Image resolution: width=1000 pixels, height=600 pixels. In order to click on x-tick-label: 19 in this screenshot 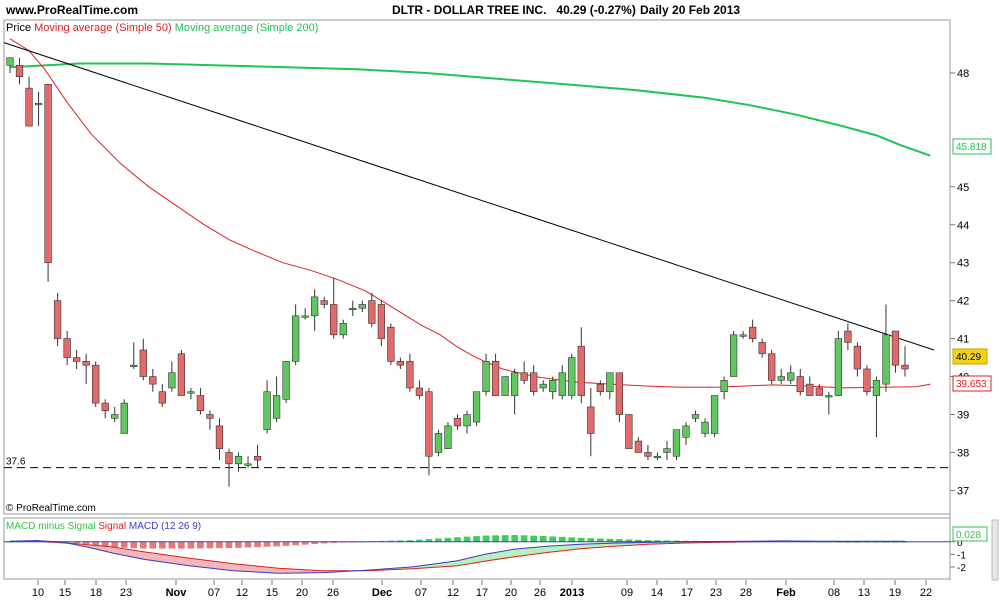, I will do `click(895, 593)`.